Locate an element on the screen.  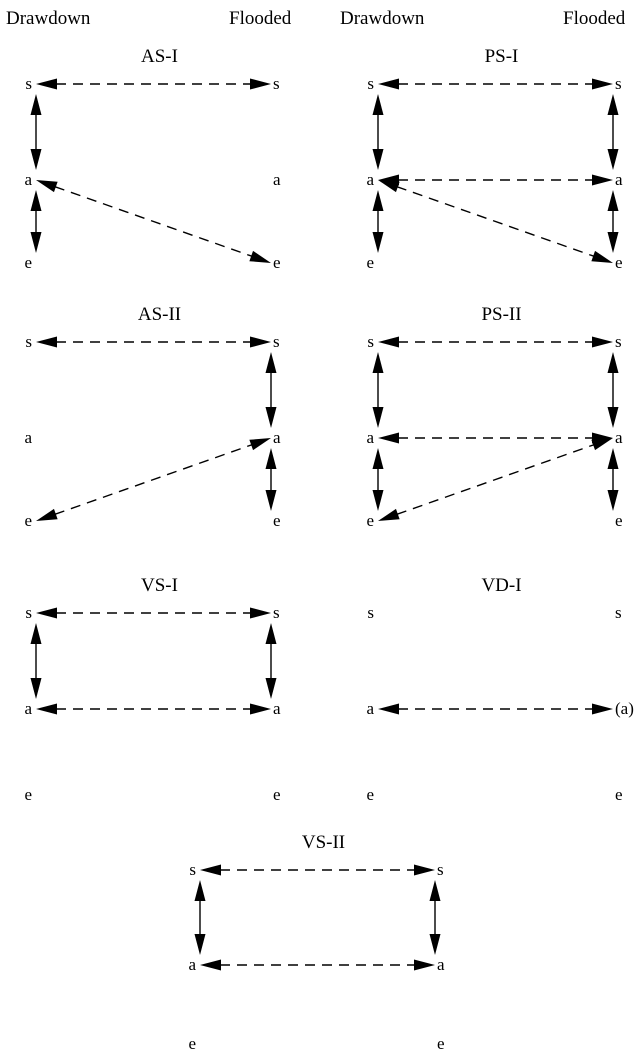
panel-as-i: AS-I s a e s a e is located at coordinates (152, 159).